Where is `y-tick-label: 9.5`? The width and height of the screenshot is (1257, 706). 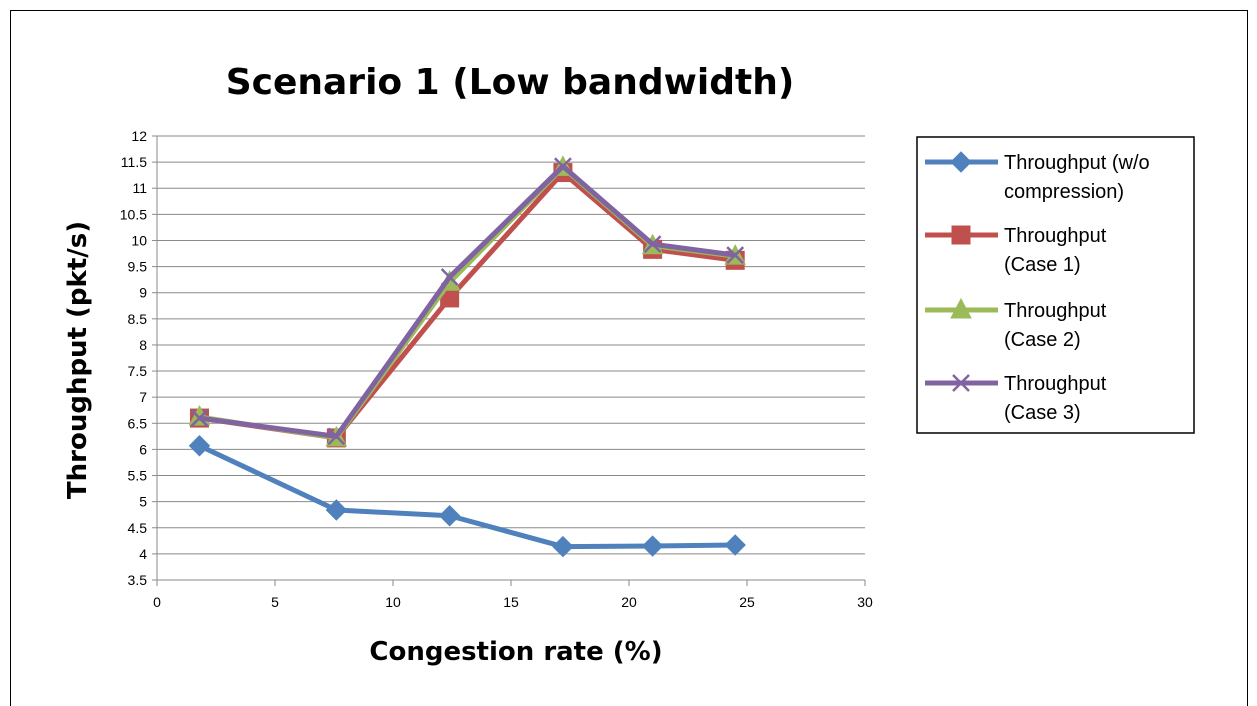 y-tick-label: 9.5 is located at coordinates (138, 267).